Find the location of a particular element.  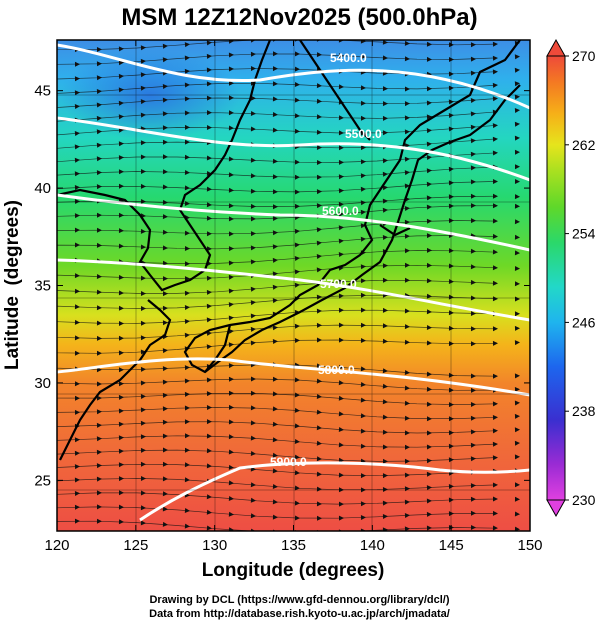

colorbar-tick-label: 254 is located at coordinates (584, 234).